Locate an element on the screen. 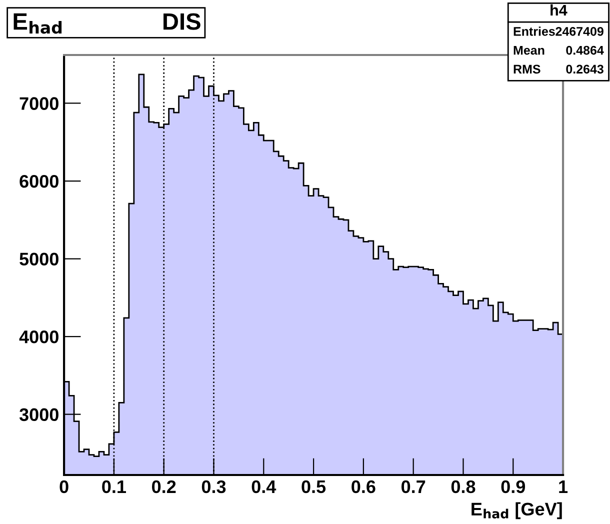 The width and height of the screenshot is (610, 524). x-tick-label: 0.9 is located at coordinates (513, 487).